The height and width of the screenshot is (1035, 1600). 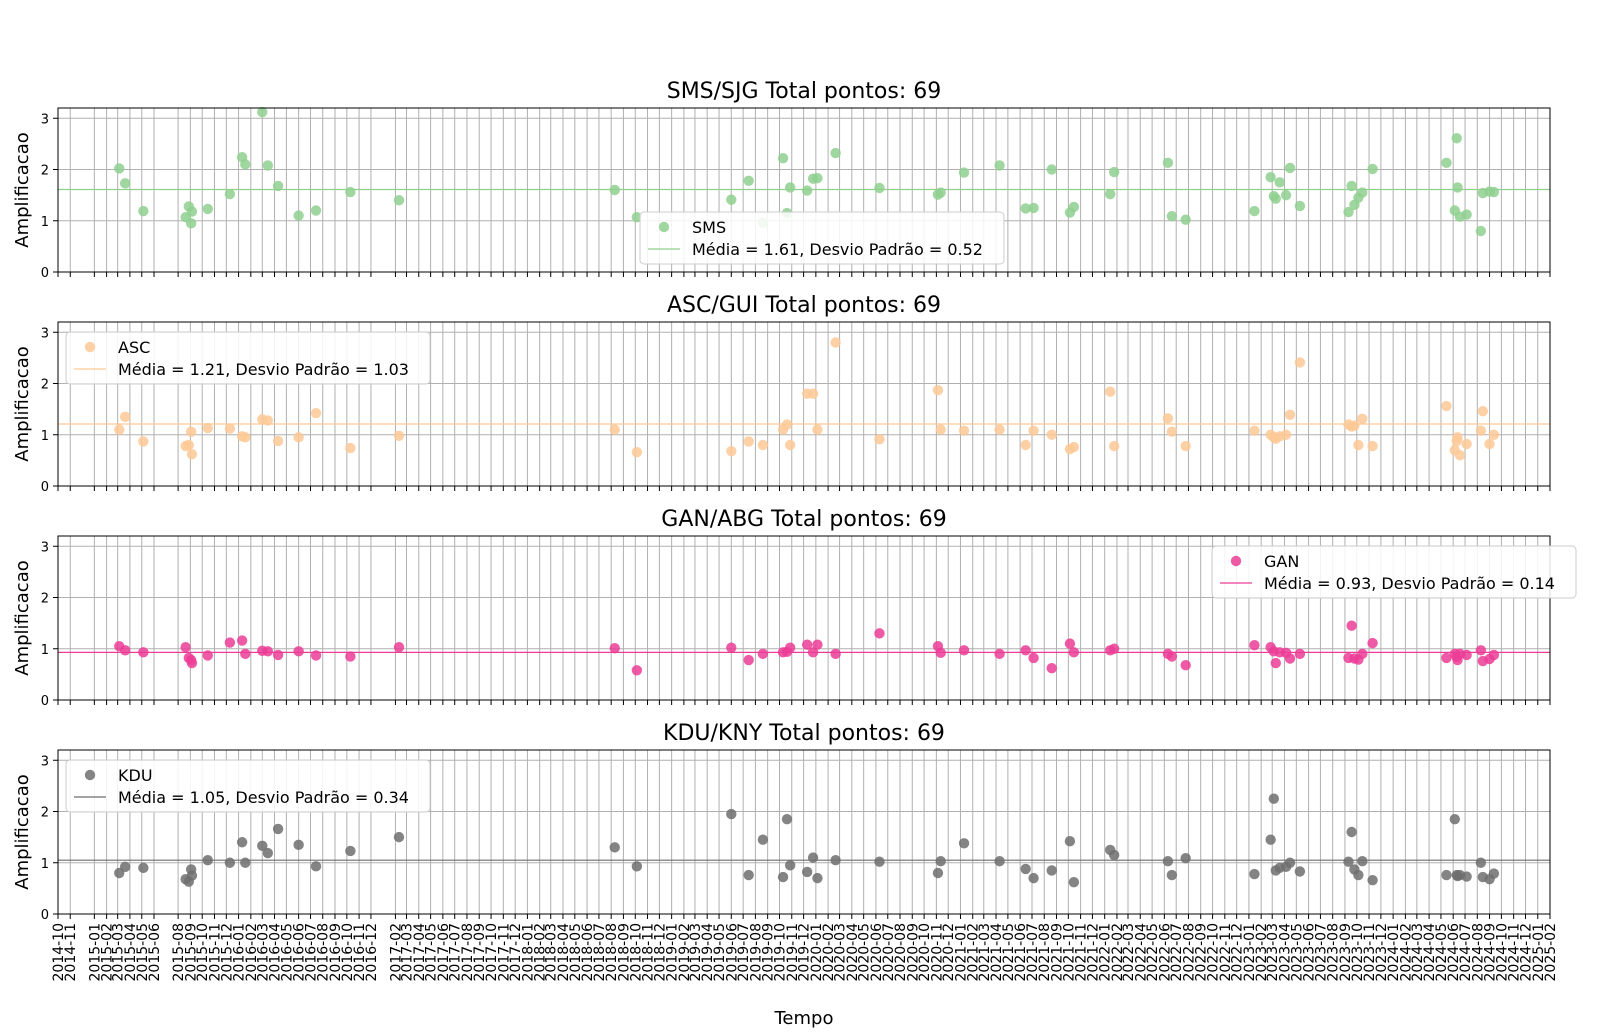 What do you see at coordinates (1551, 952) in the screenshot?
I see `x-tick-label: 2025-02` at bounding box center [1551, 952].